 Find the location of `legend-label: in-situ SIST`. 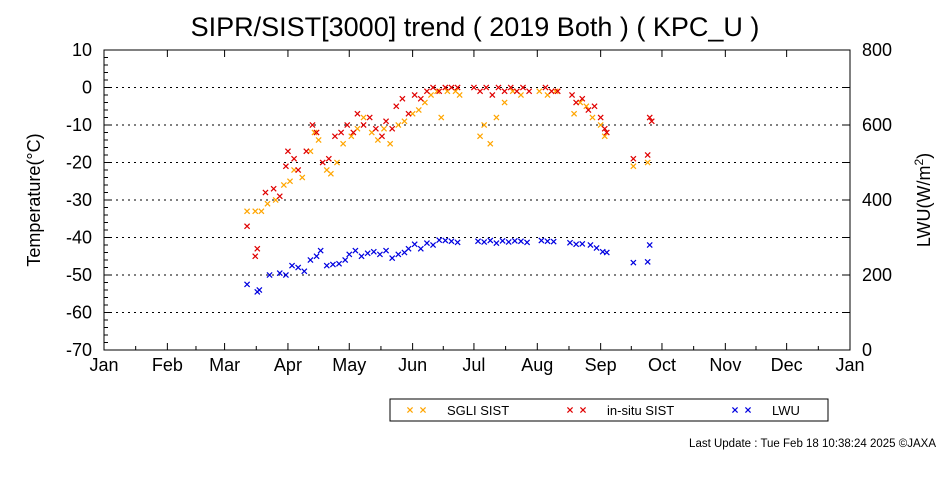

legend-label: in-situ SIST is located at coordinates (640, 410).